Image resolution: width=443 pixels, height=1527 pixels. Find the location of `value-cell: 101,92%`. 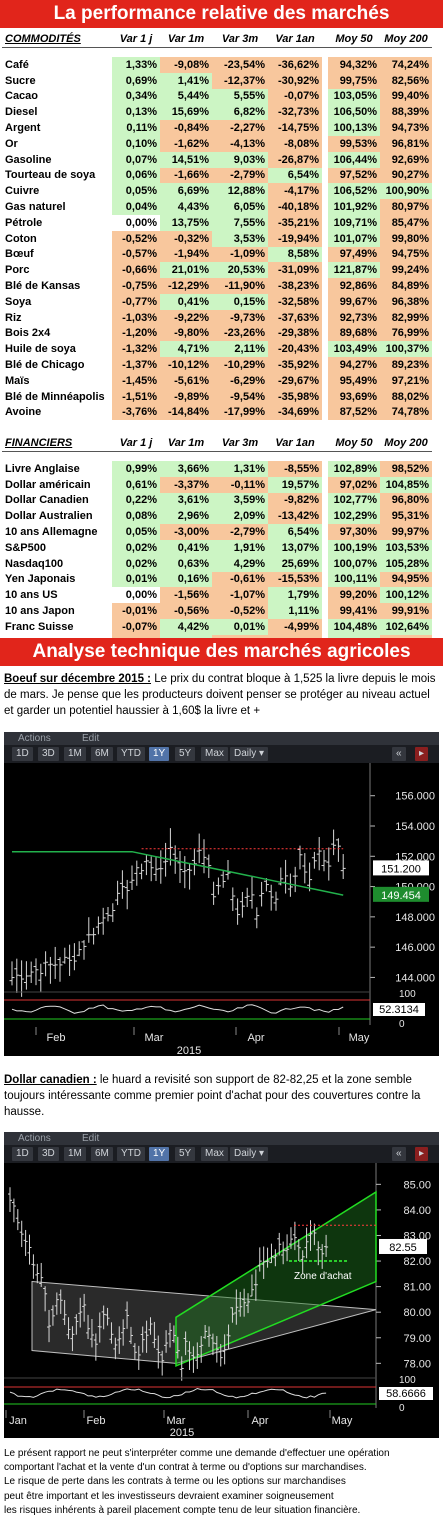

value-cell: 101,92% is located at coordinates (354, 207).